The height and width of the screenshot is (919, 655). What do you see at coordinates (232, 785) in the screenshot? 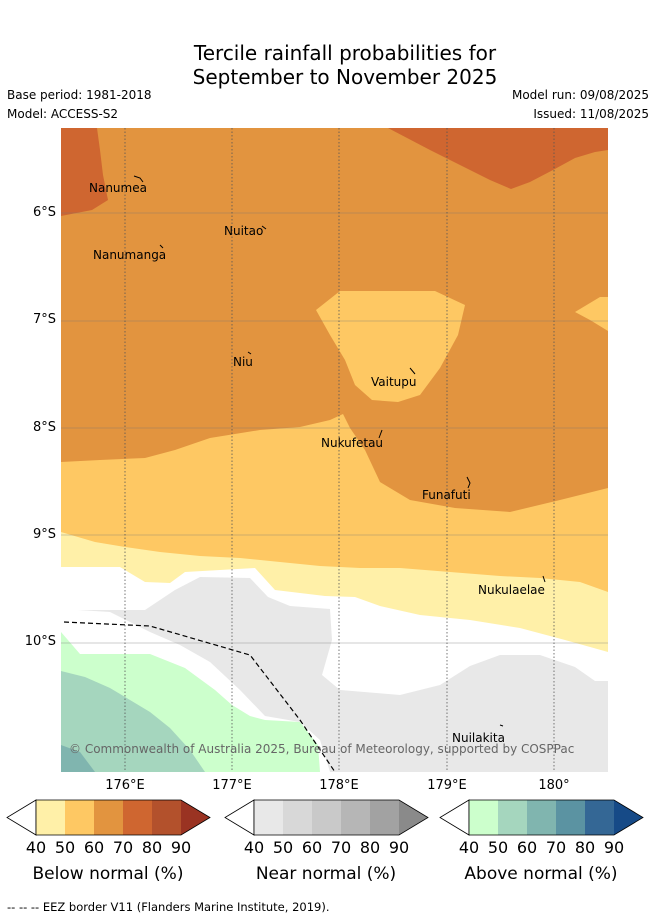
I see `lon-label-177e: 177°E` at bounding box center [232, 785].